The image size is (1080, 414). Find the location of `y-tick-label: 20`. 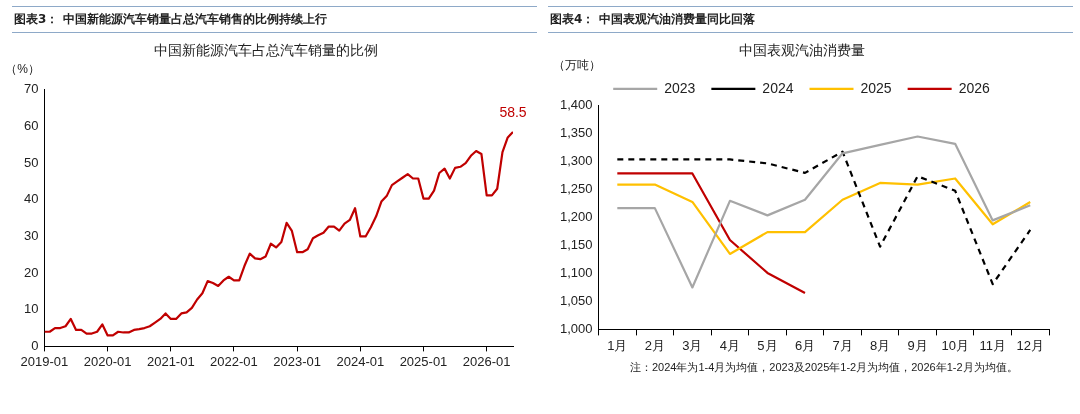

y-tick-label: 20 is located at coordinates (31, 272).